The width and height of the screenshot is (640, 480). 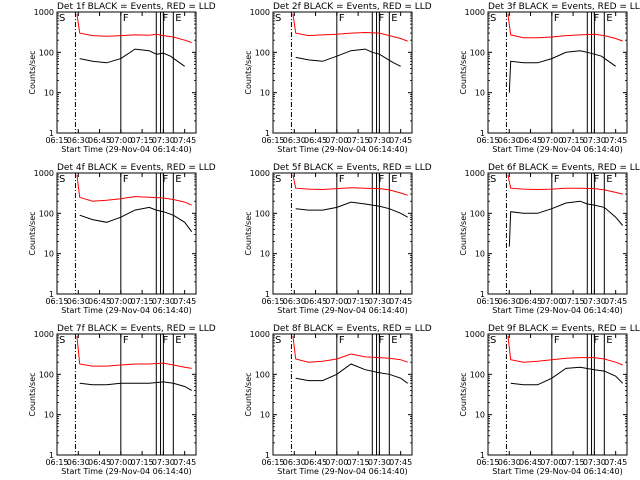 I want to click on chart-title: Det 5f BLACK = Events, RED = LLD, so click(x=352, y=168).